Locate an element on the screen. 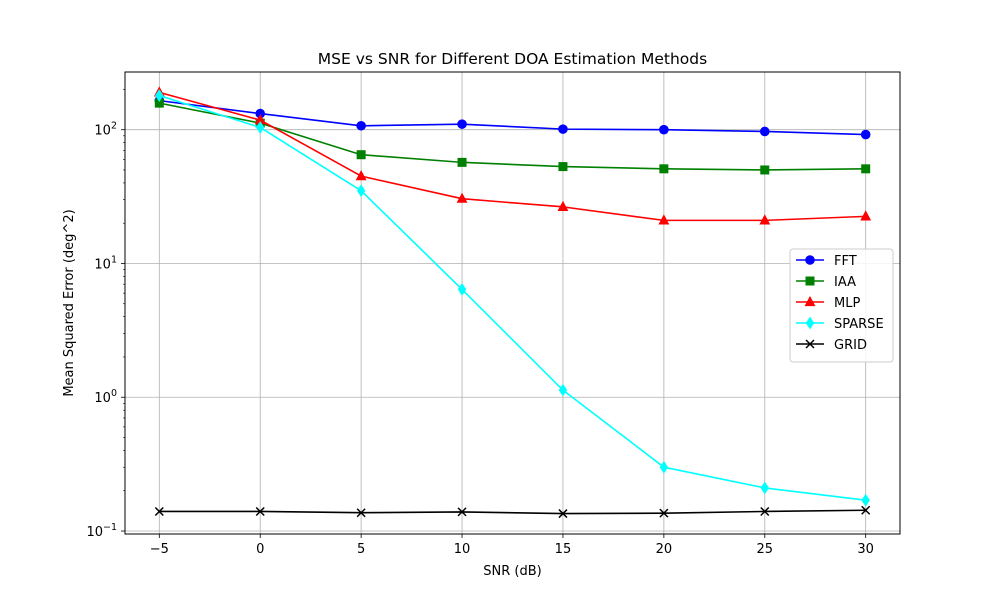 This screenshot has height=600, width=1000. y-tick-label: 10² is located at coordinates (105, 130).